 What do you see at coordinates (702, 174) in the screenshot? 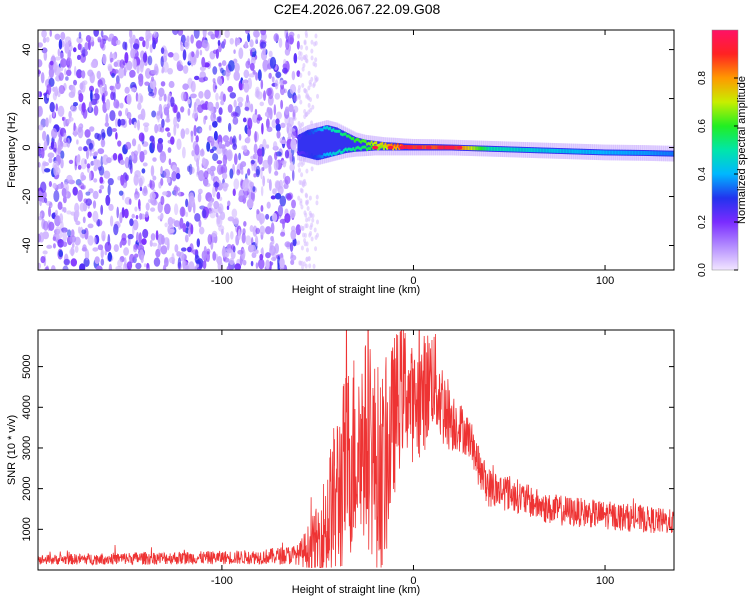
I see `colorbar-tick-label: 0.4` at bounding box center [702, 174].